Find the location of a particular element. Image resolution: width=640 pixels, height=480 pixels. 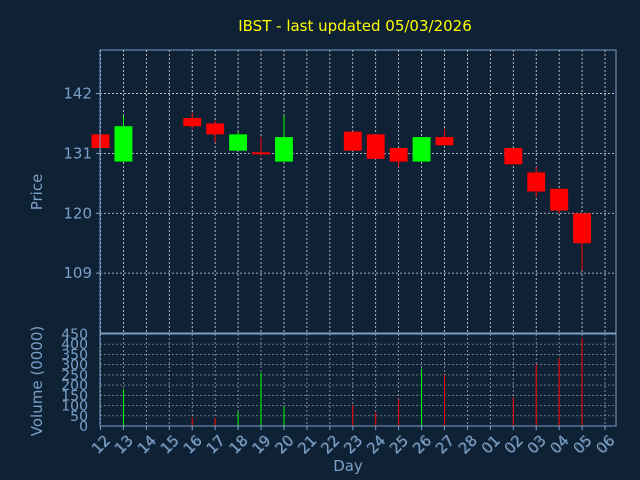

volume-tick-label: 450 is located at coordinates (74, 335).